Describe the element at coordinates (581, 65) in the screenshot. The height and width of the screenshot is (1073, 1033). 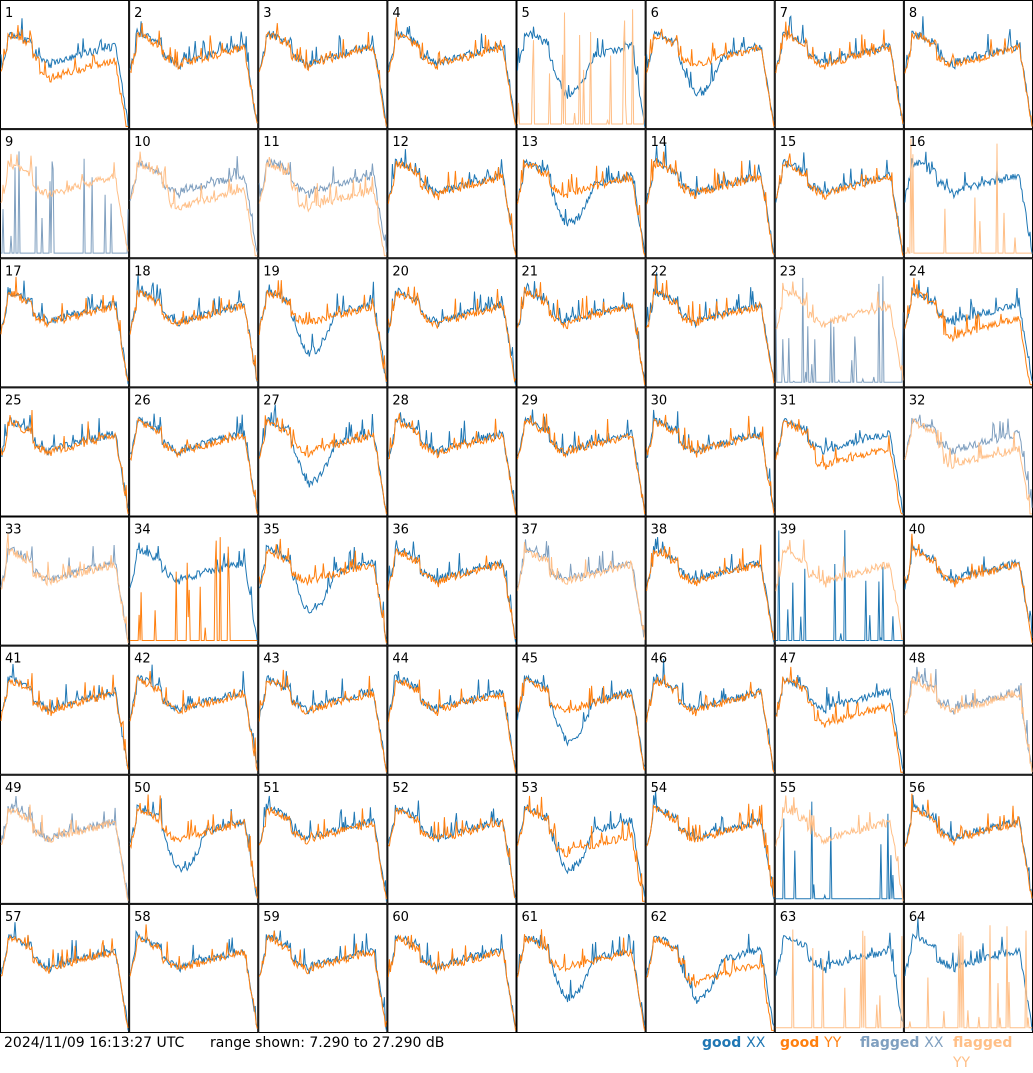
I see `panel-5: 5` at that location.